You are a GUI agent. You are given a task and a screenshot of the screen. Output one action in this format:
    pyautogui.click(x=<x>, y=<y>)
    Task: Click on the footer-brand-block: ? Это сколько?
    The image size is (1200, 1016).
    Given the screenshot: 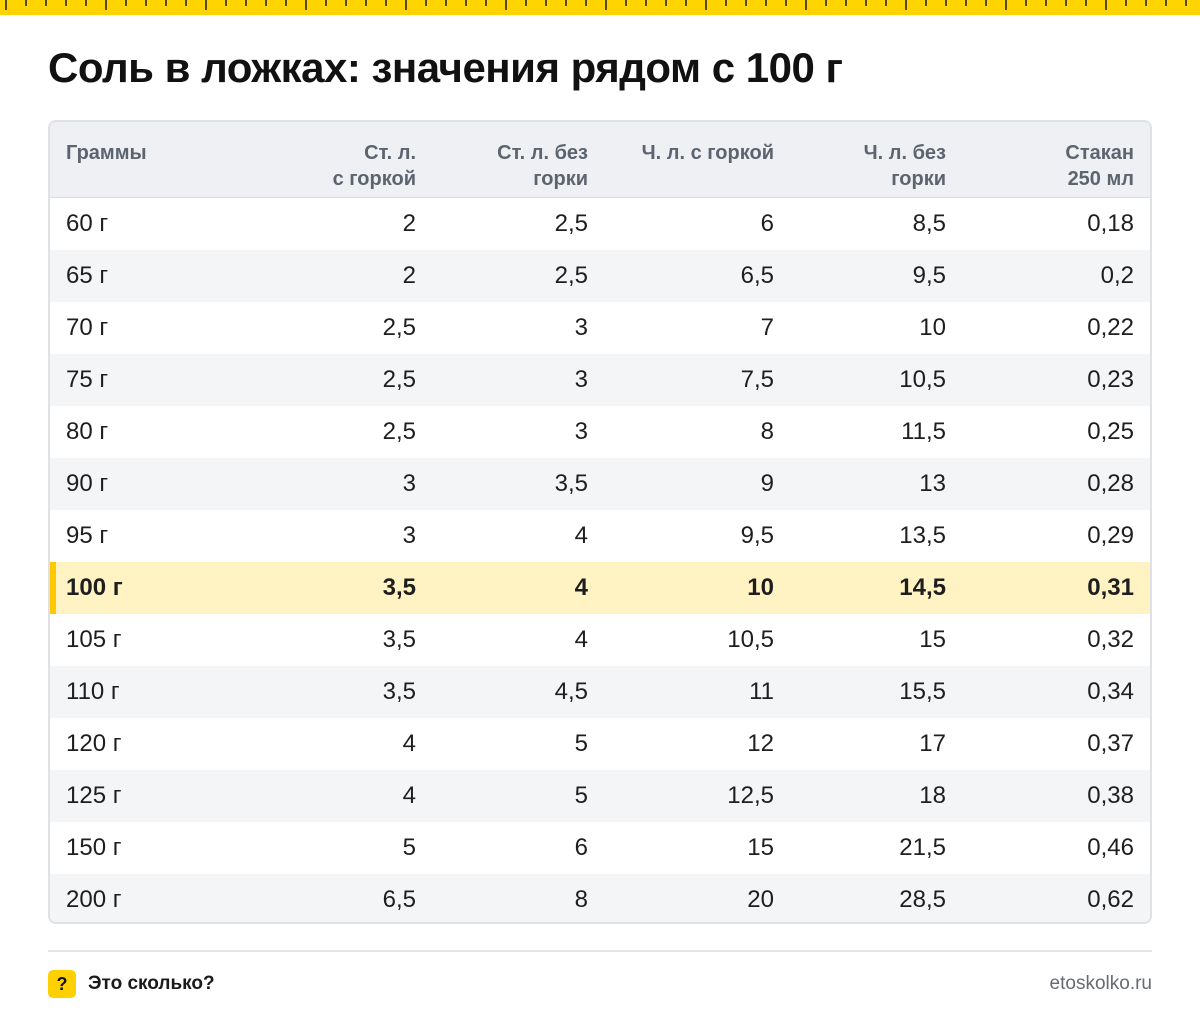 What is the action you would take?
    pyautogui.click(x=131, y=984)
    